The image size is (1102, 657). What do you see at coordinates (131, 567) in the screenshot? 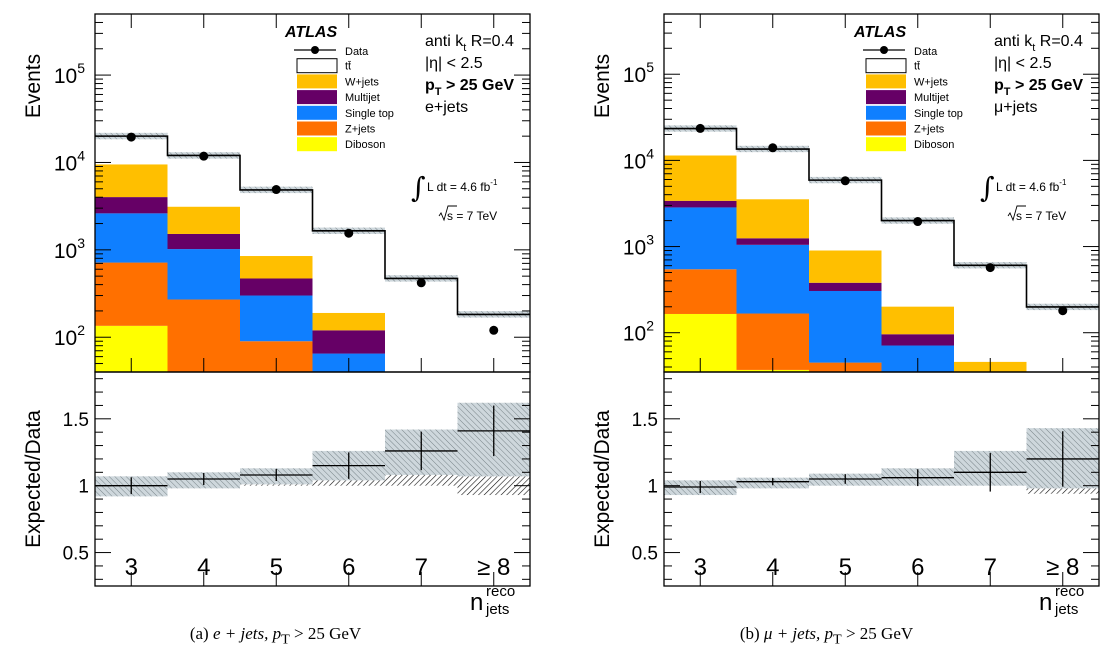
I see `a-xtick-label-0: 3` at bounding box center [131, 567].